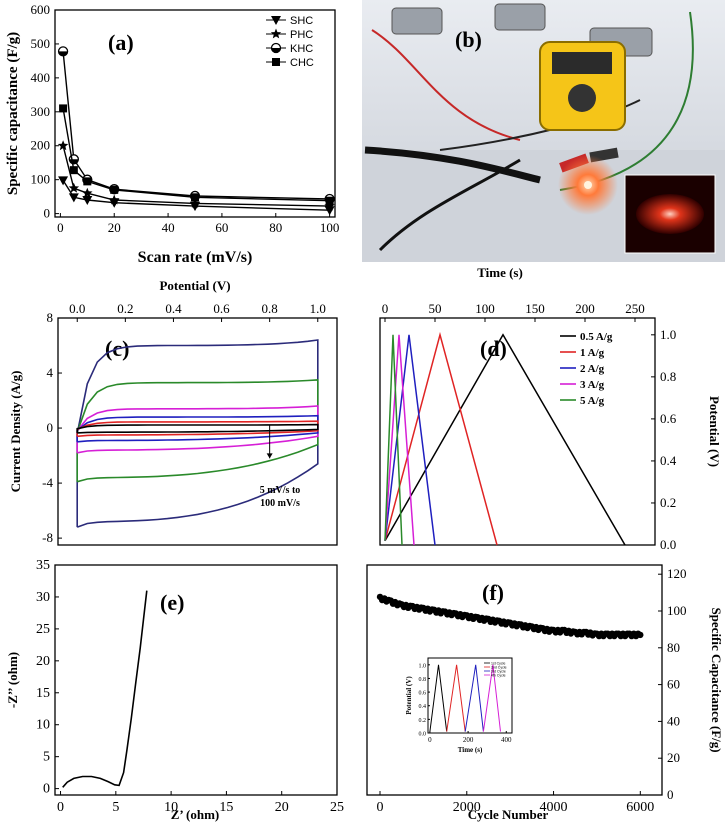 Image resolution: width=725 pixels, height=823 pixels. What do you see at coordinates (41, 77) in the screenshot?
I see `y-tick-label: 400` at bounding box center [41, 77].